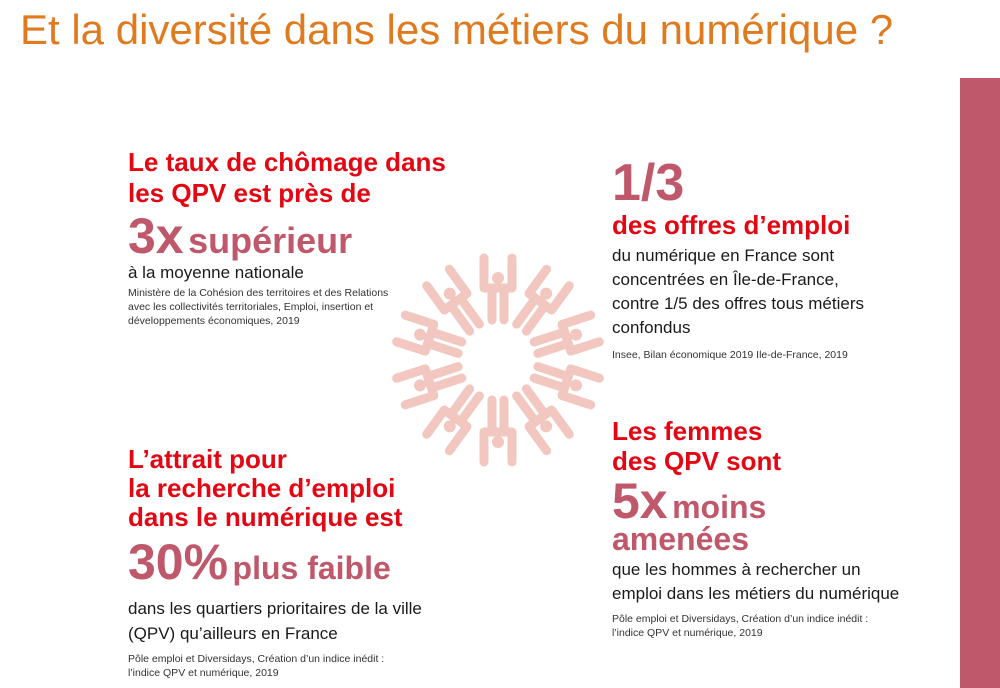 This screenshot has width=1000, height=688. I want to click on stat-women-heading-2: des QPV sont, so click(697, 461).